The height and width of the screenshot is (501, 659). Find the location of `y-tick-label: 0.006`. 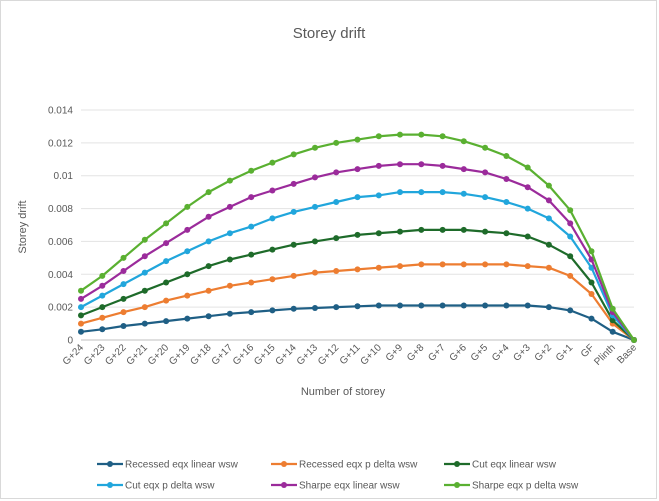

y-tick-label: 0.006 is located at coordinates (60, 242).